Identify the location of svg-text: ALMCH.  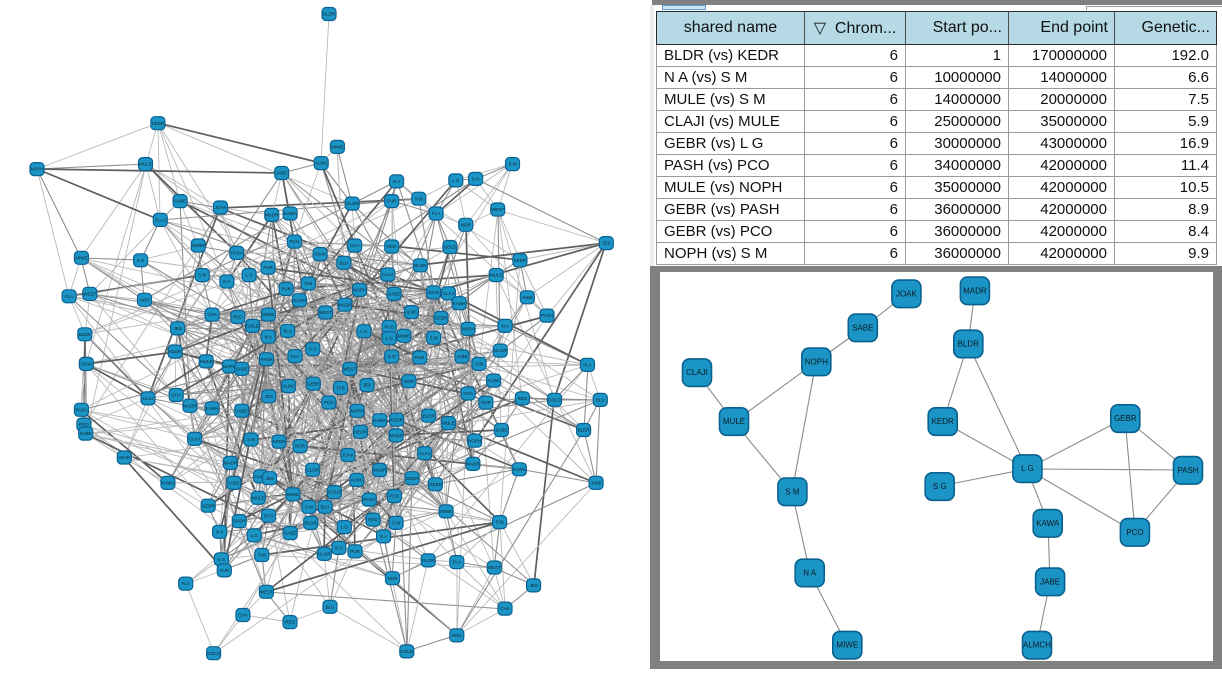
(1037, 645).